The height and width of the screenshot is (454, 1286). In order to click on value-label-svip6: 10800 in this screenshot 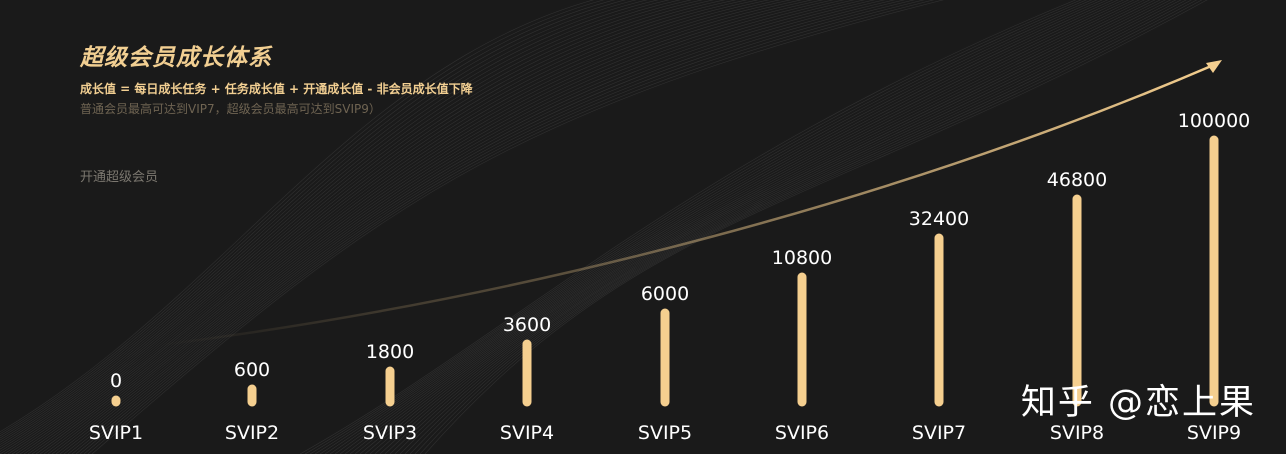, I will do `click(802, 258)`.